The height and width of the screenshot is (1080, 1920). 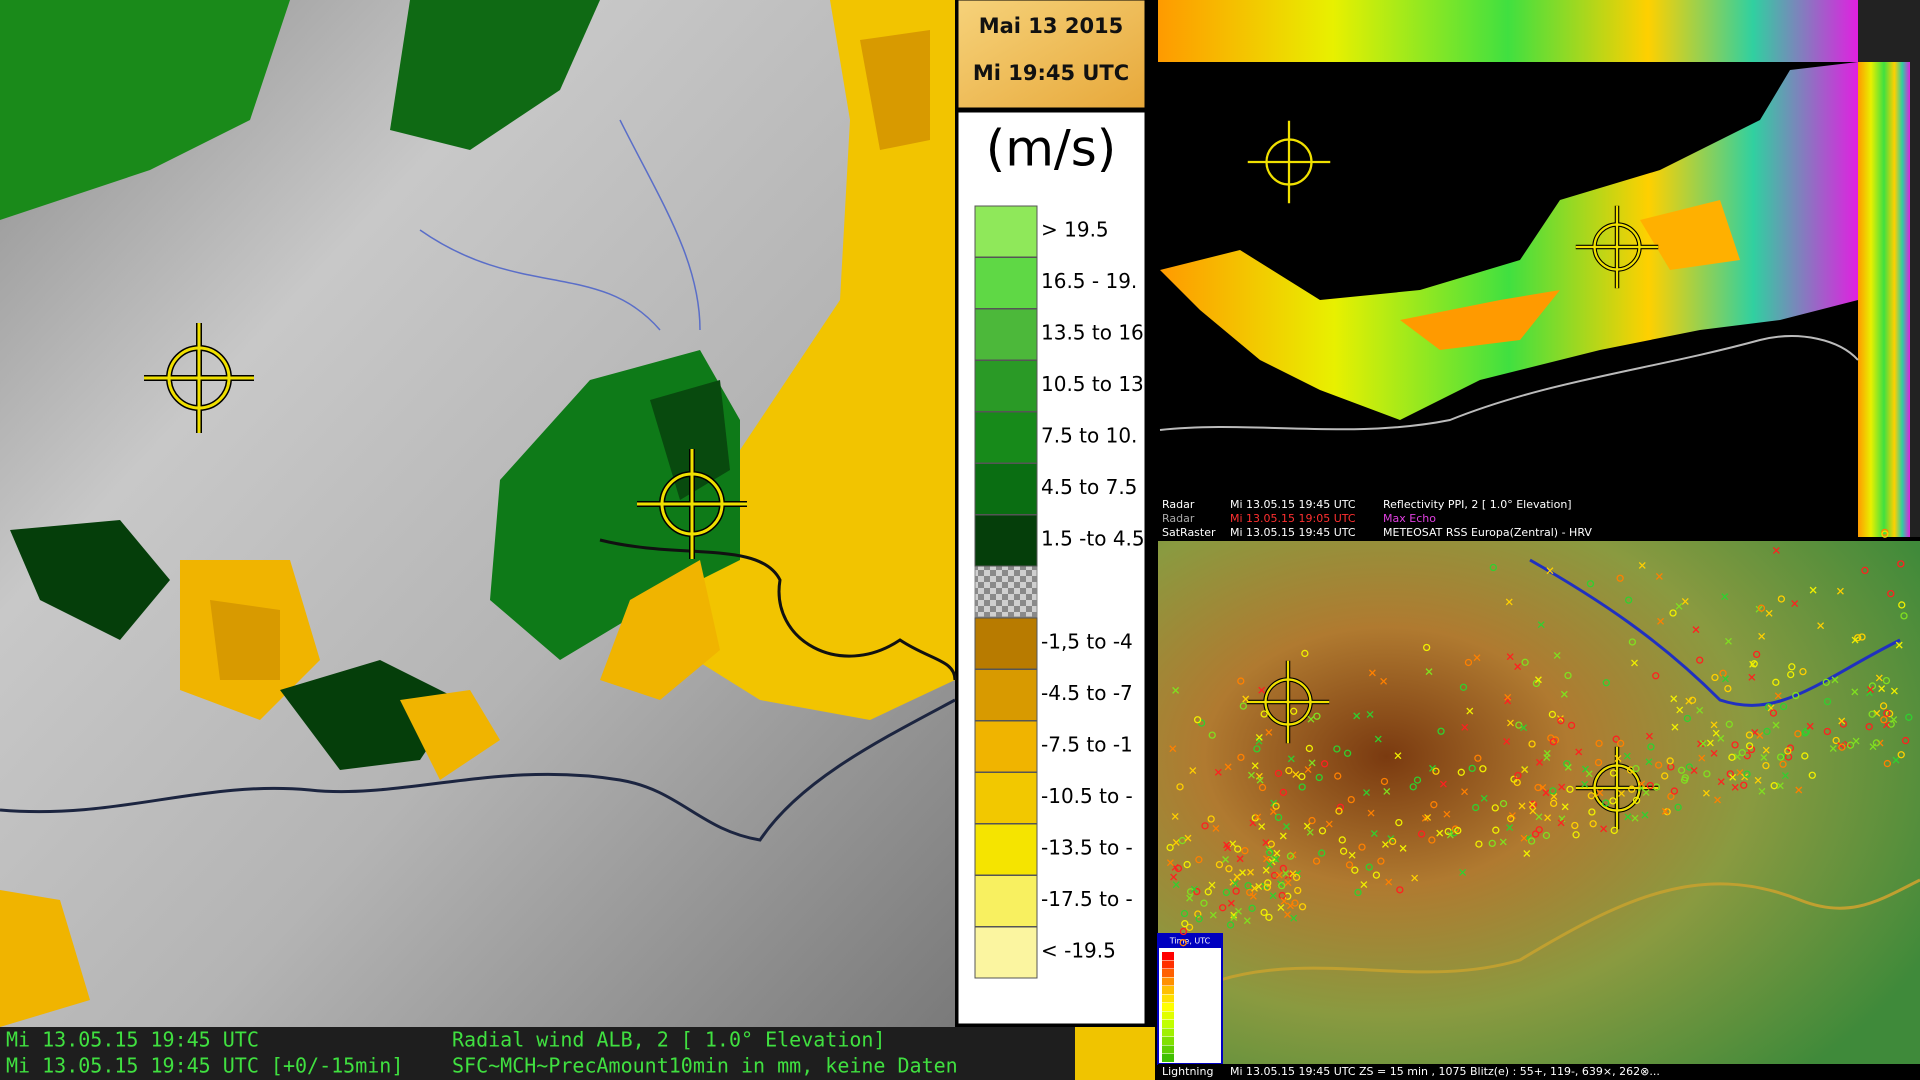 I want to click on info-time: Mi 13.05.15 19:45 UTC, so click(x=1293, y=504).